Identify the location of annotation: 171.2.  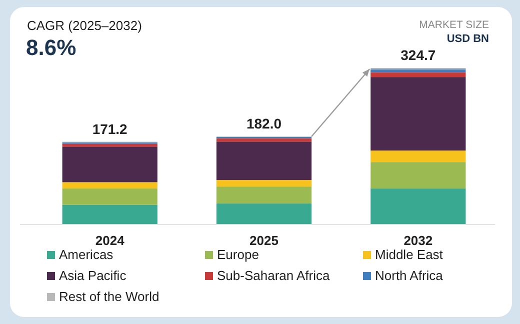
(110, 128).